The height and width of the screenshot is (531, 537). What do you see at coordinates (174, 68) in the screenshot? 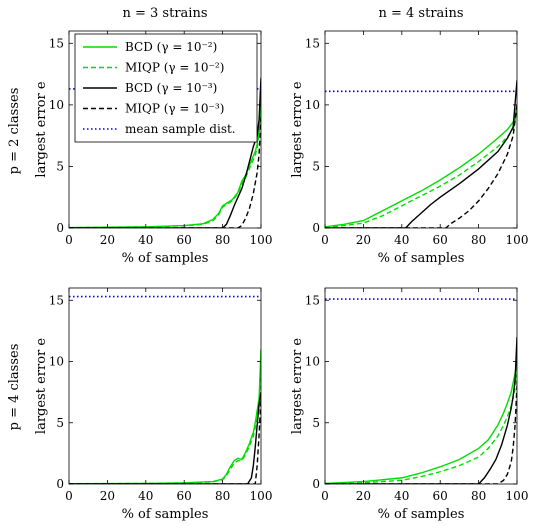
I see `legend-label-2: MIQP (γ = 10⁻²)` at bounding box center [174, 68].